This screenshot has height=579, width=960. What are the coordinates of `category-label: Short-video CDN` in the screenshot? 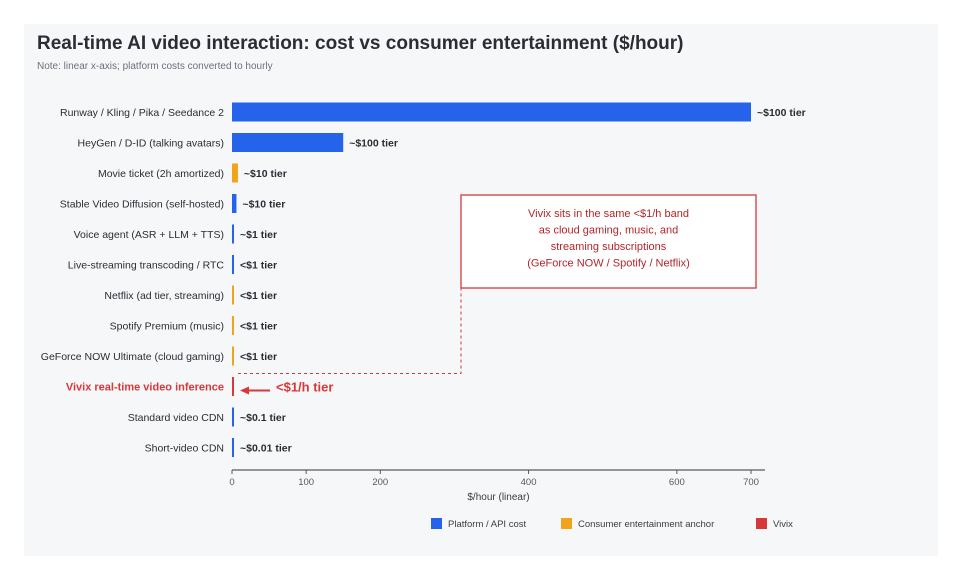 It's located at (184, 449).